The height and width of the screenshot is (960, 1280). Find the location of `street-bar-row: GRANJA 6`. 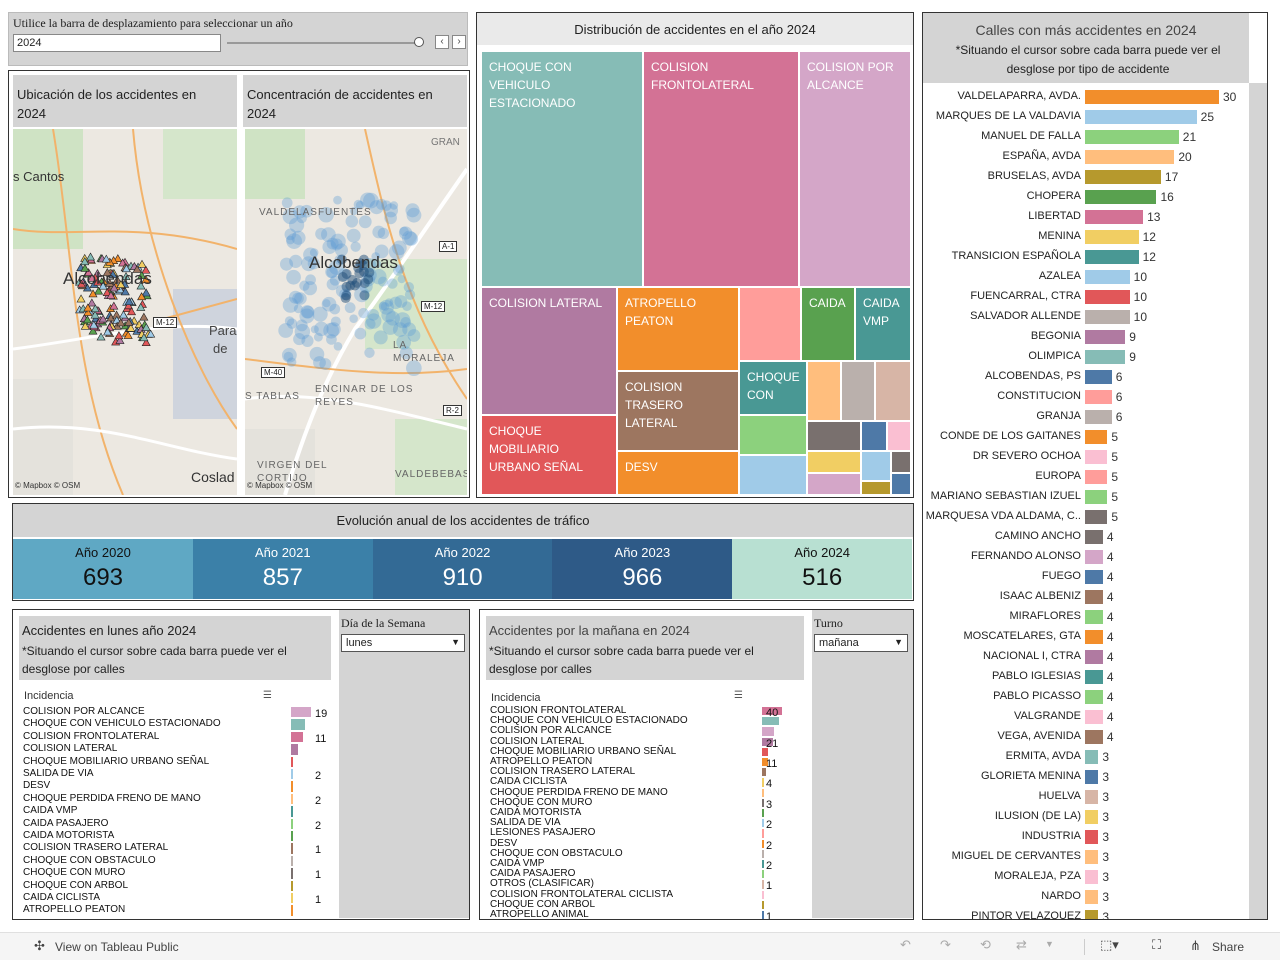

street-bar-row: GRANJA 6 is located at coordinates (1088, 417).